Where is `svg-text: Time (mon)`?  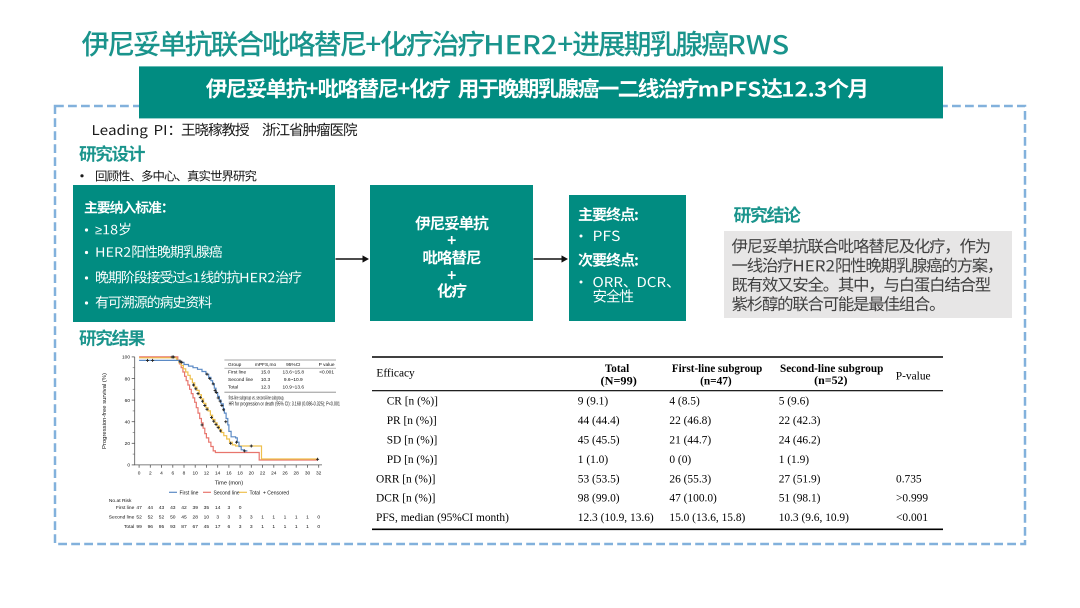
svg-text: Time (mon) is located at coordinates (229, 484).